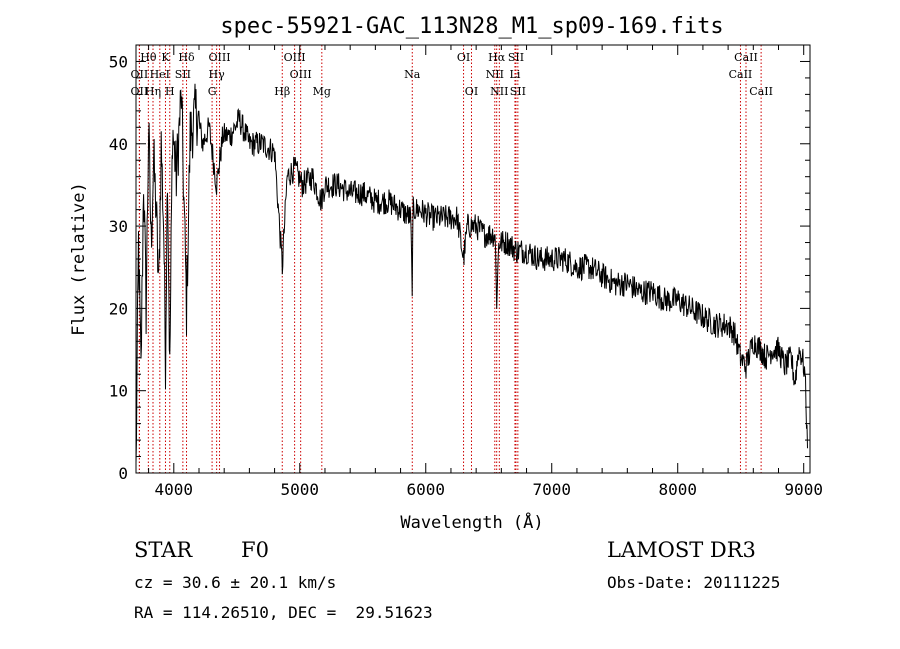  I want to click on marker-label-7: H, so click(170, 91).